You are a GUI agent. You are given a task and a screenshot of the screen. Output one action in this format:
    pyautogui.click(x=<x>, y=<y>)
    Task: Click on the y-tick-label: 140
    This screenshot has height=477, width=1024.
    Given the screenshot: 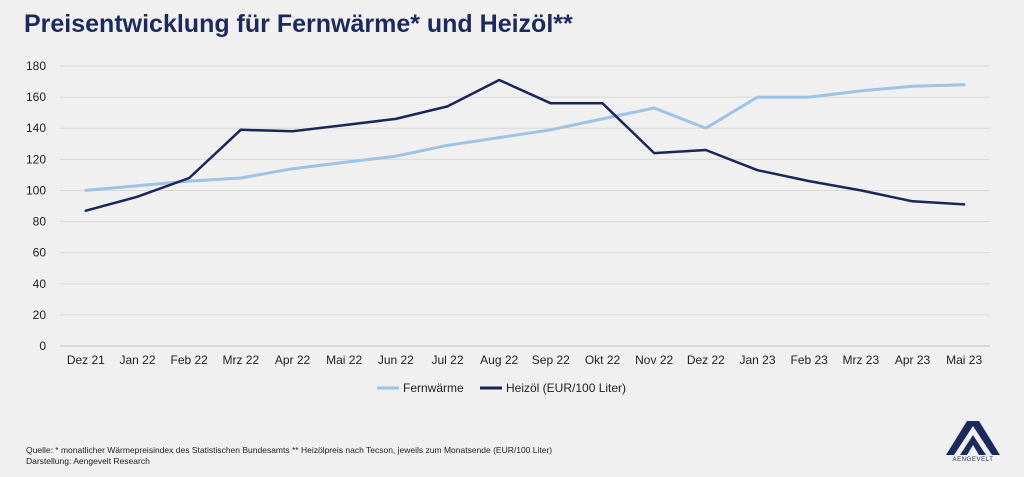 What is the action you would take?
    pyautogui.click(x=36, y=128)
    